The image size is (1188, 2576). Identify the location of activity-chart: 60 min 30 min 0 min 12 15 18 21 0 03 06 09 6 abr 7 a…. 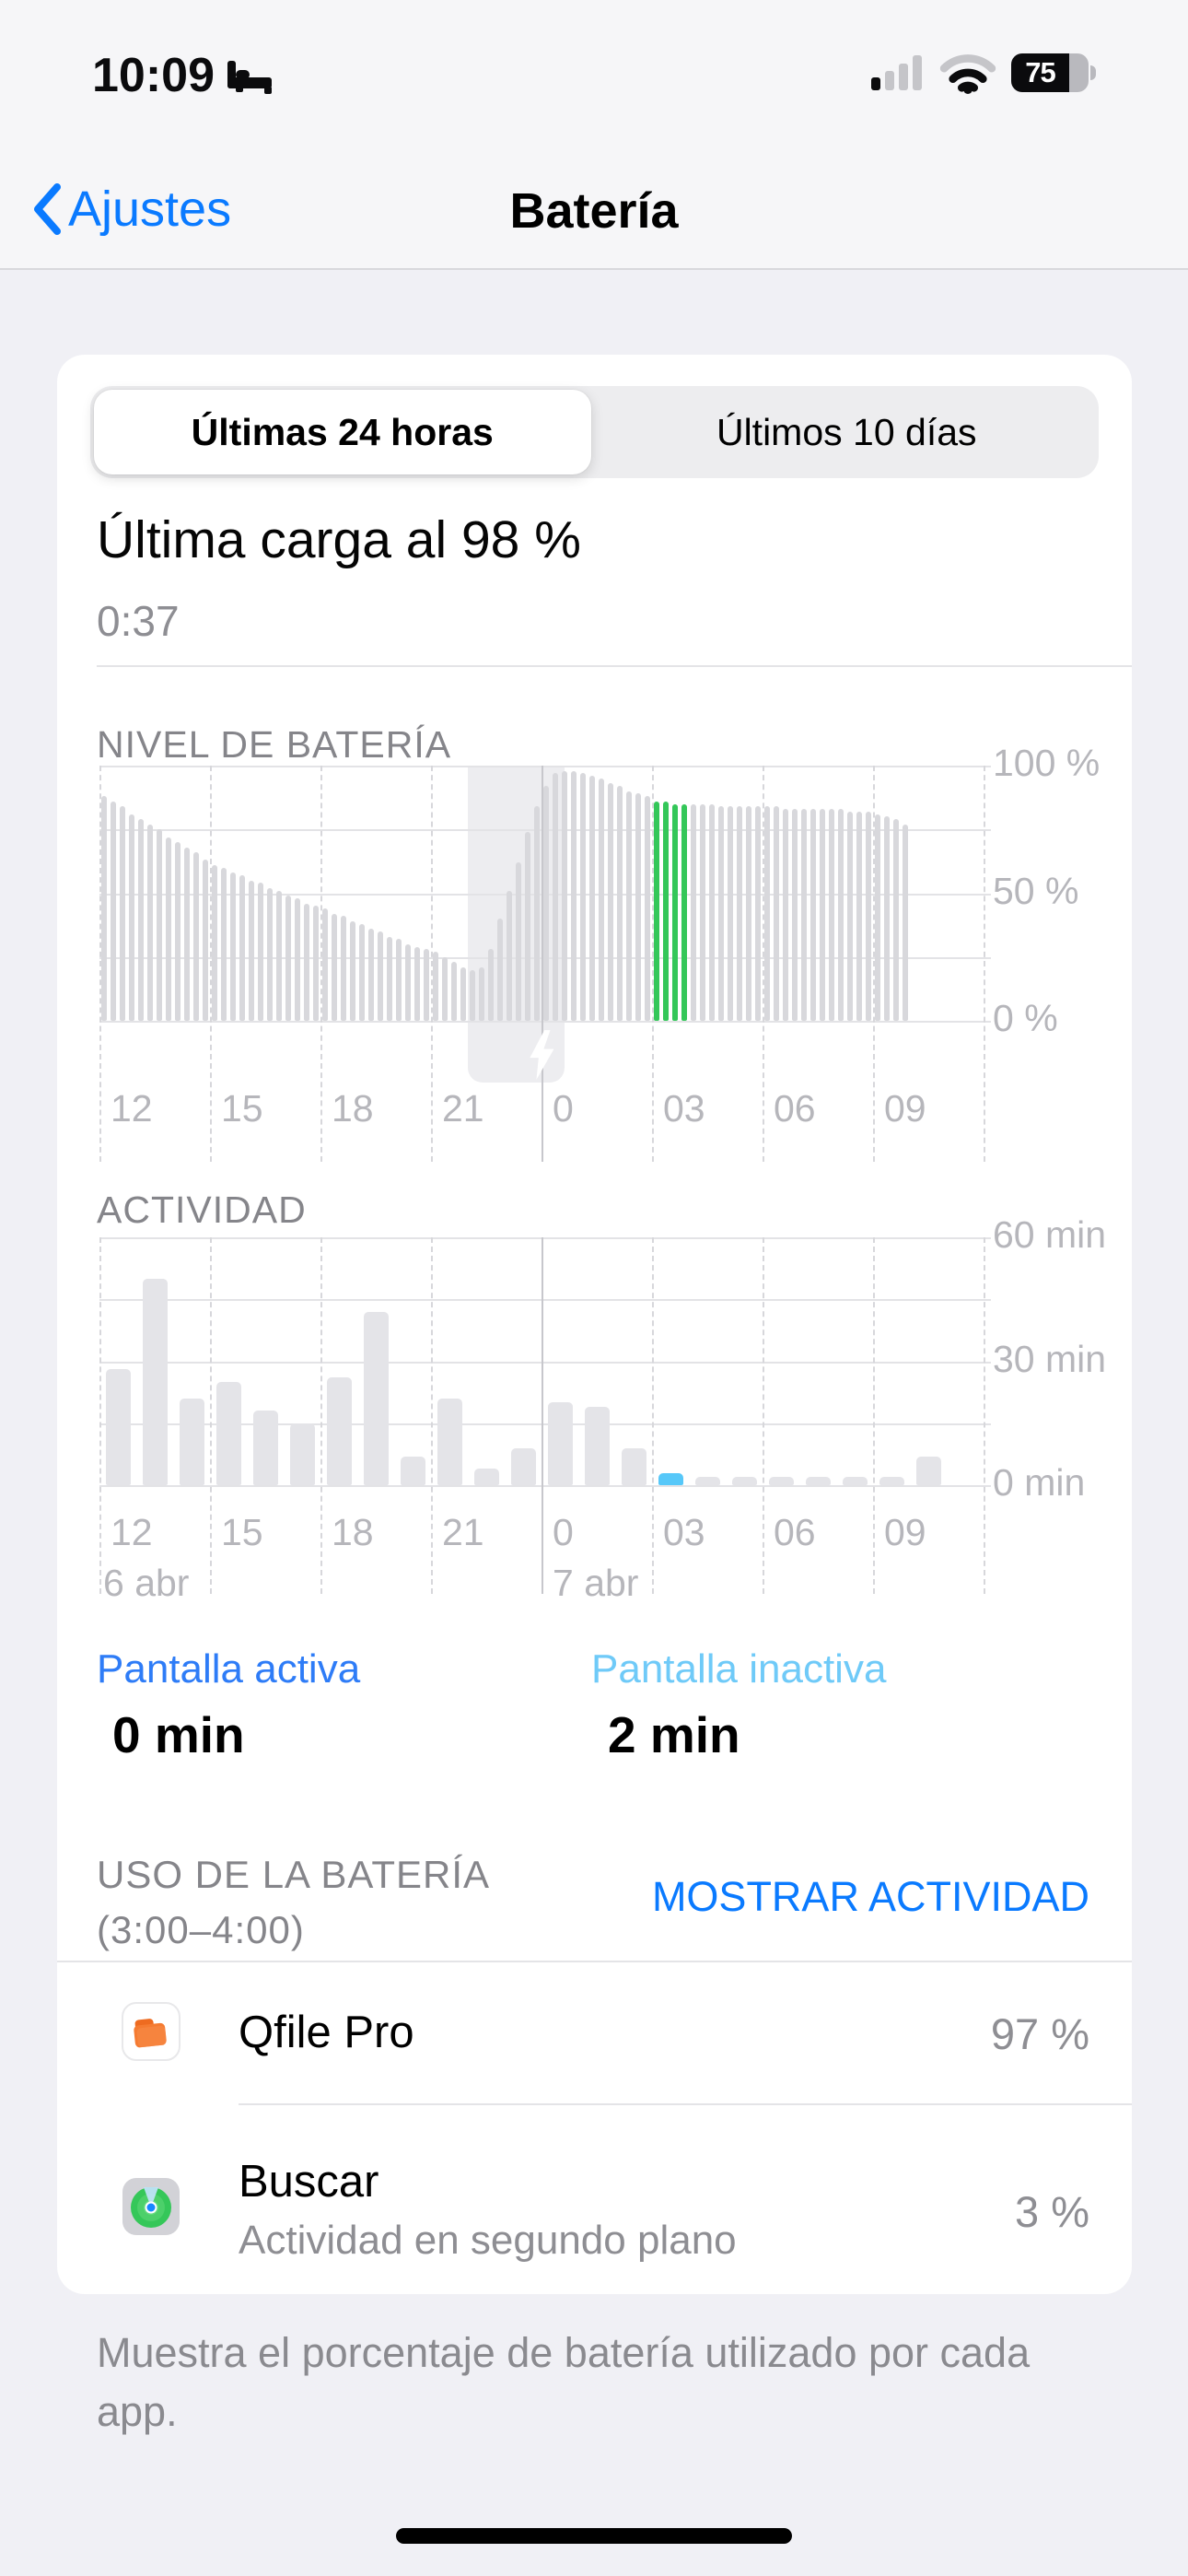
(594, 1409).